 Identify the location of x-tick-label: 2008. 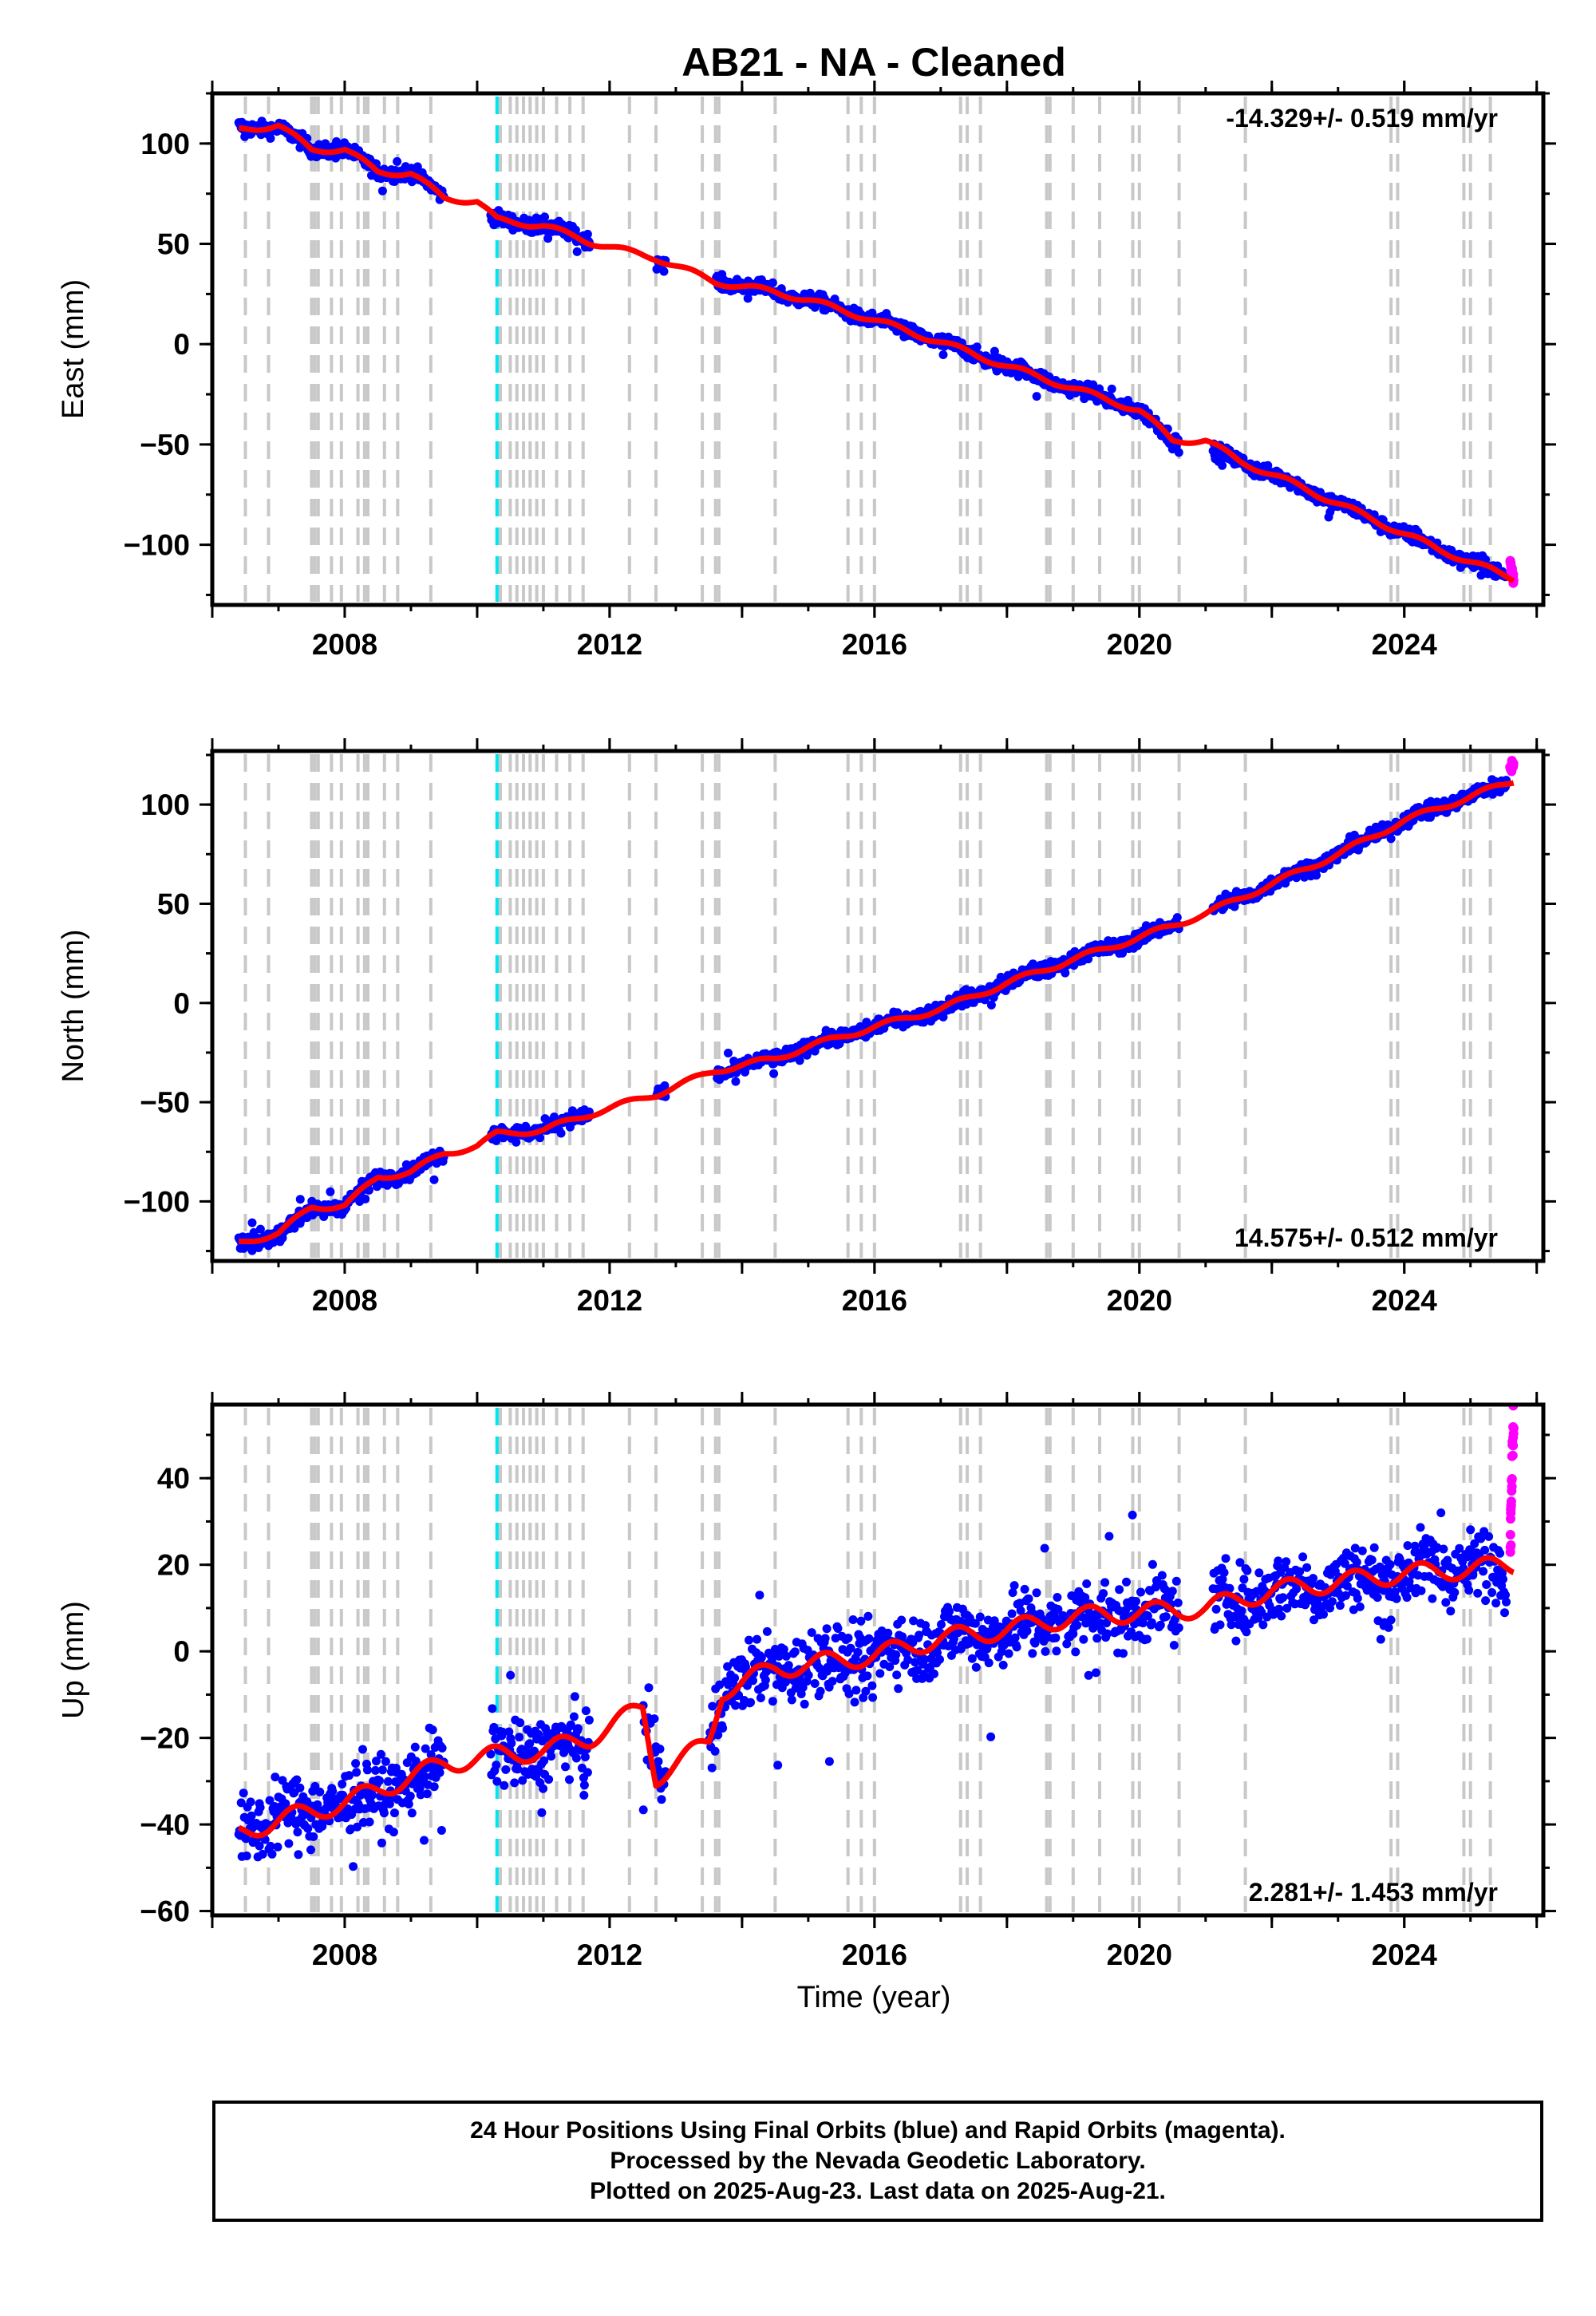
(344, 644).